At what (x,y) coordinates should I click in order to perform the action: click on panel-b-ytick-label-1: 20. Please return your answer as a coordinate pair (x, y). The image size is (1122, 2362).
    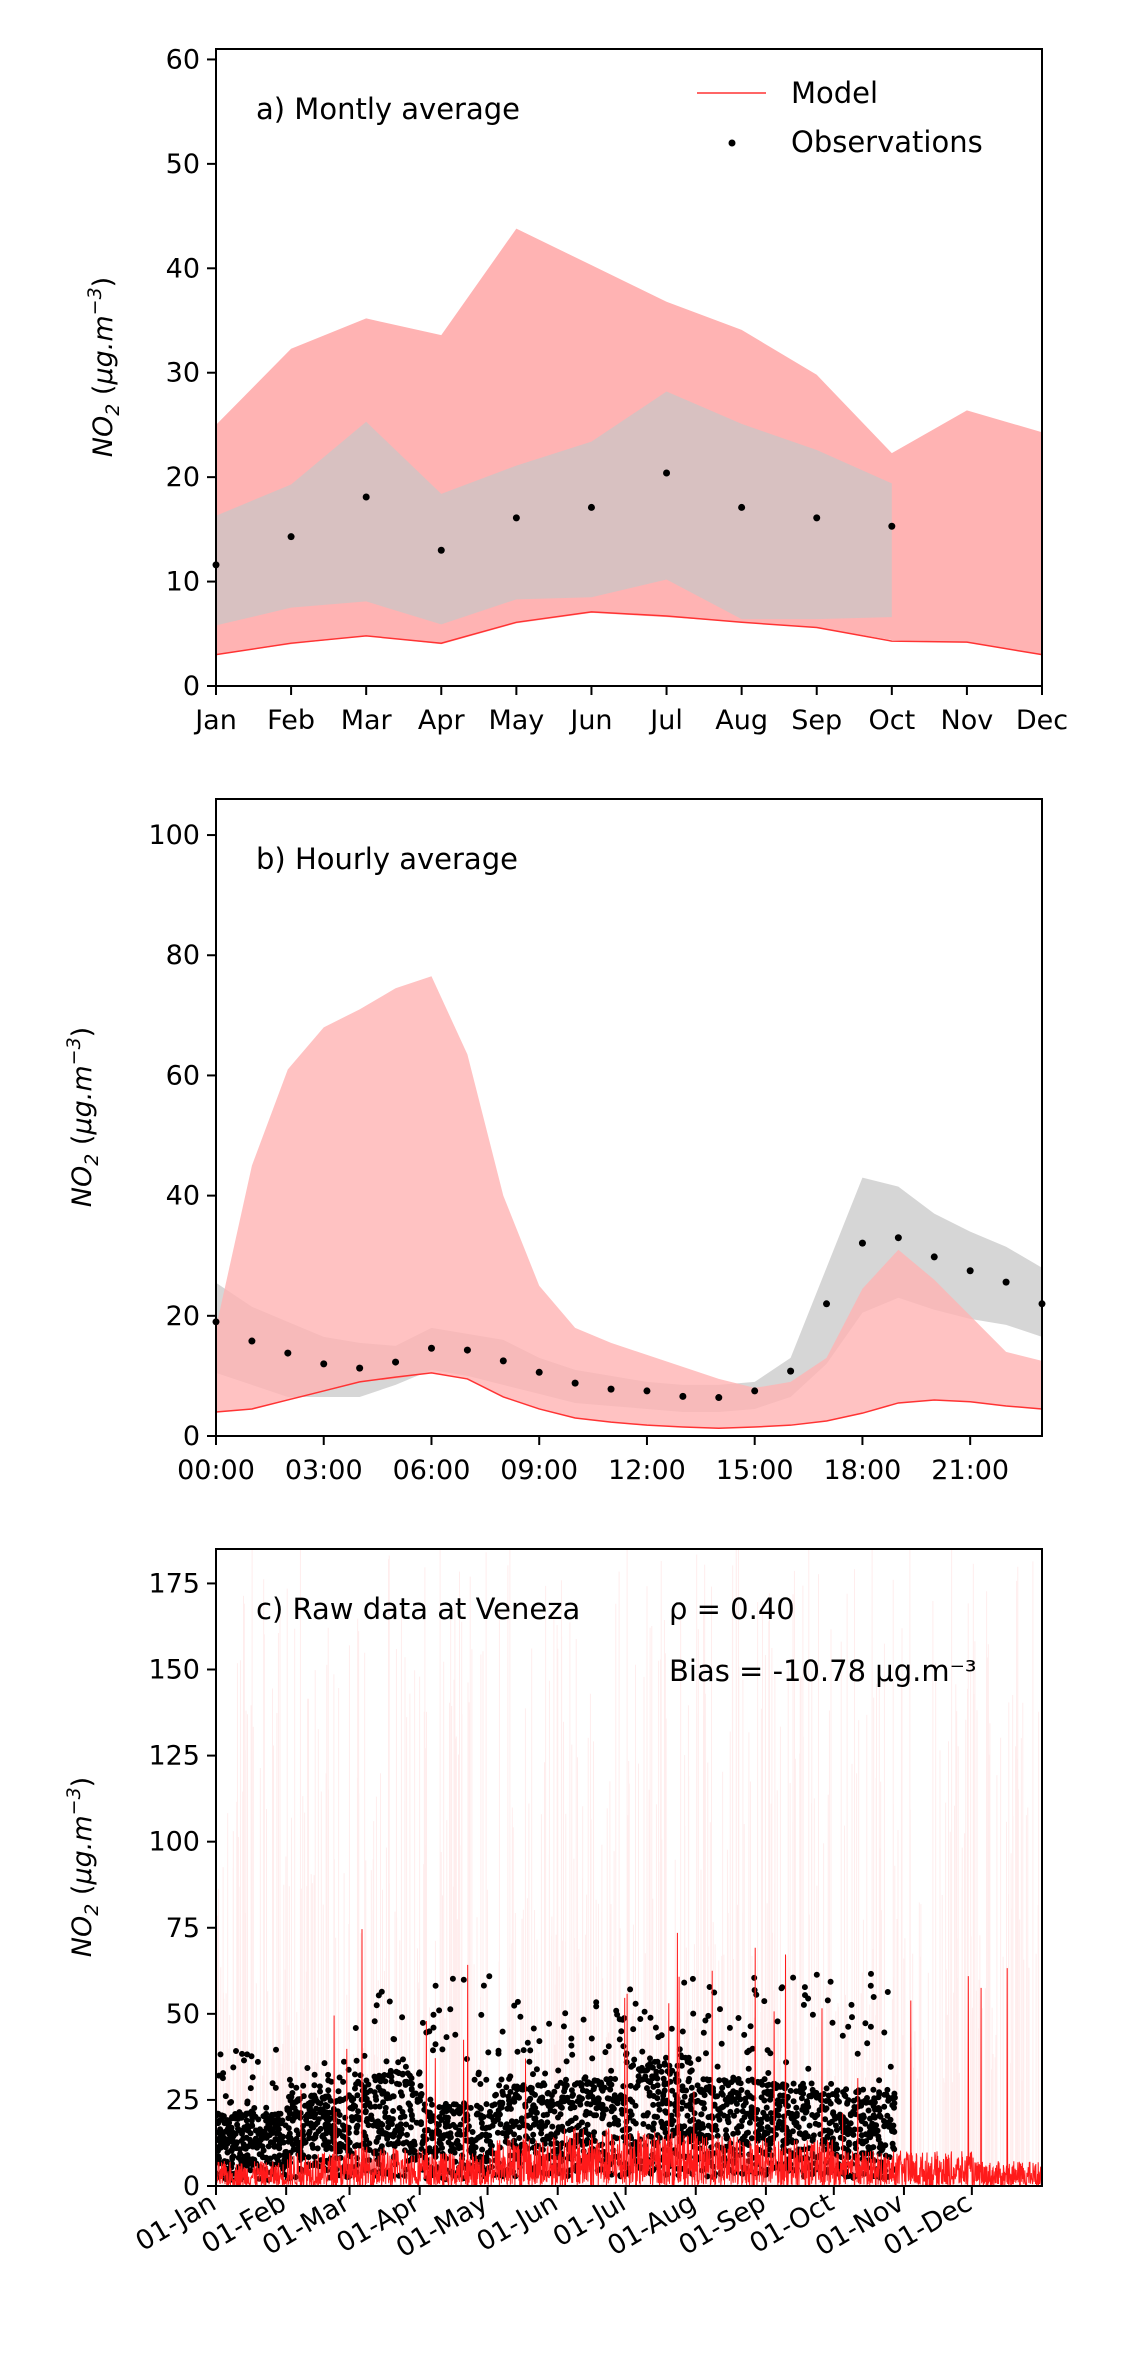
    Looking at the image, I should click on (183, 1316).